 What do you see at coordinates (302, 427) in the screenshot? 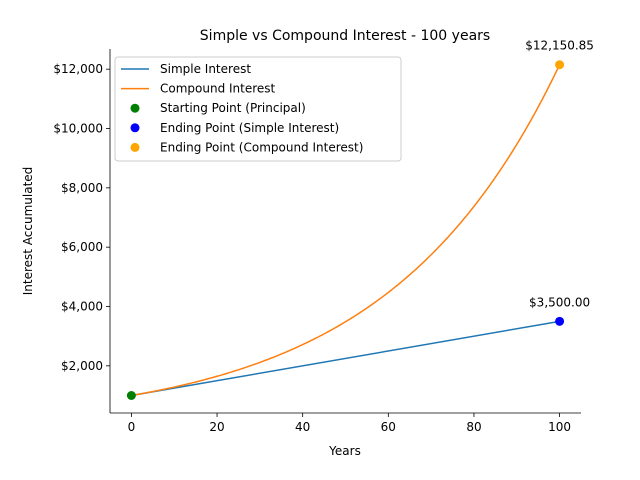
I see `x-tick-label: 40` at bounding box center [302, 427].